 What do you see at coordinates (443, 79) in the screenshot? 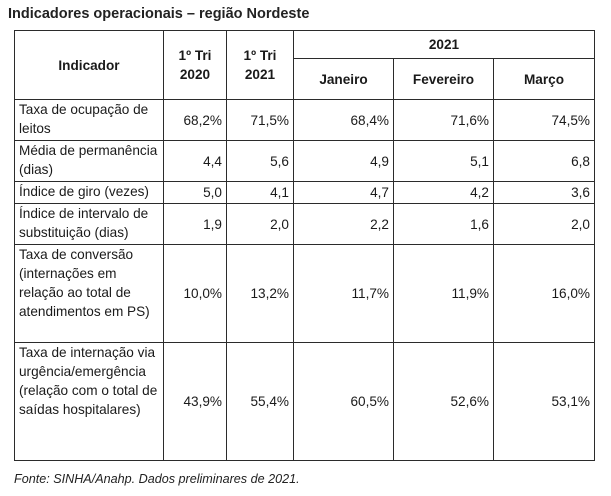
I see `header-month-fevereiro: Fevereiro` at bounding box center [443, 79].